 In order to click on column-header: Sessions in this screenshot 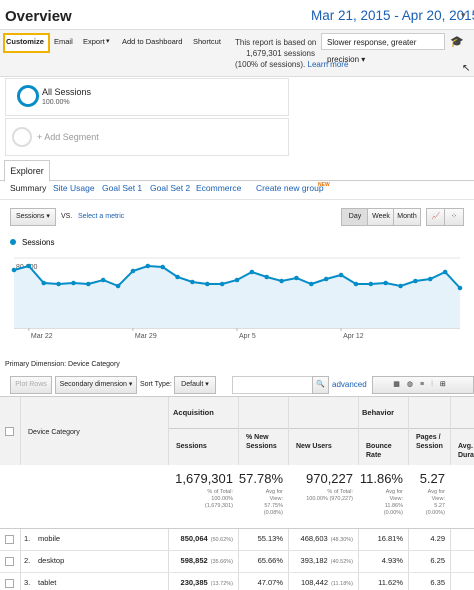, I will do `click(191, 446)`.